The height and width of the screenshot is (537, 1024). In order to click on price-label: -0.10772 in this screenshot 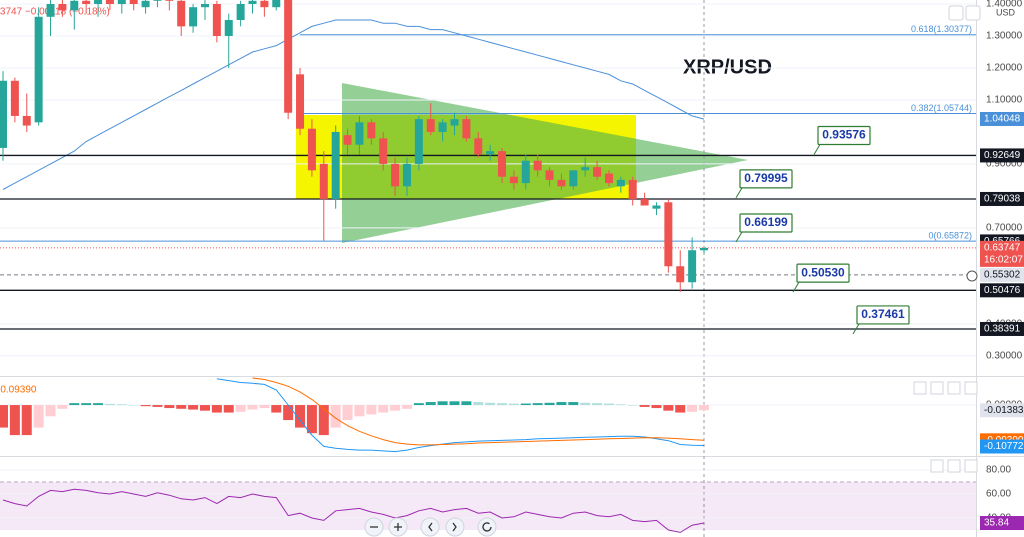, I will do `click(1004, 446)`.